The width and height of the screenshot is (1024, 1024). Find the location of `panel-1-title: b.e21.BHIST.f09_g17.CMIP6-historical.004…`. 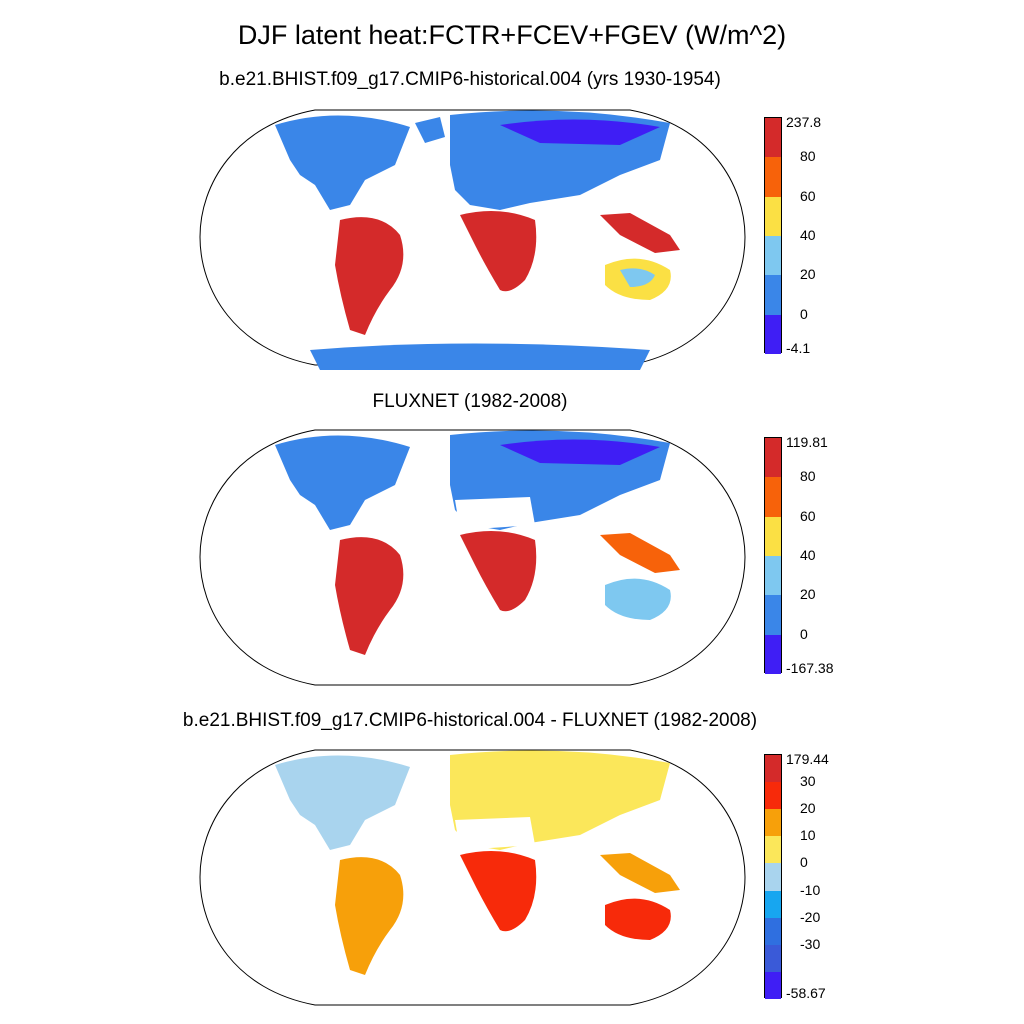

panel-1-title: b.e21.BHIST.f09_g17.CMIP6-historical.004… is located at coordinates (470, 79).